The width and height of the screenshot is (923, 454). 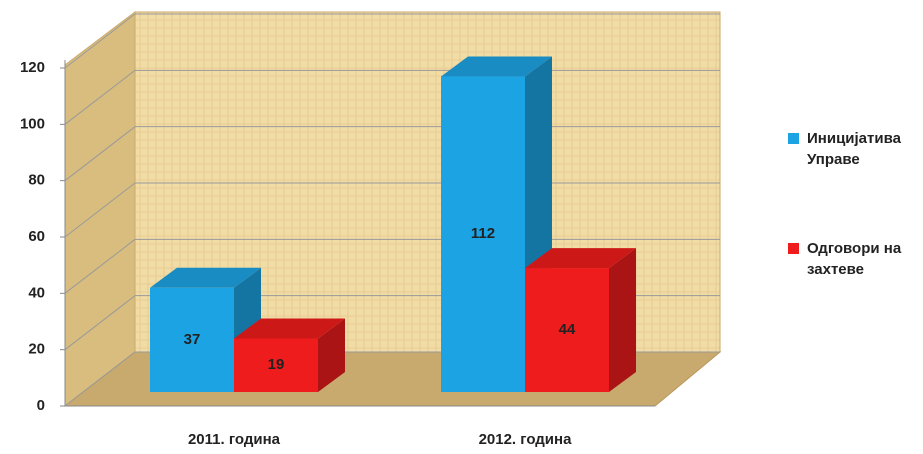 What do you see at coordinates (526, 439) in the screenshot?
I see `x-tick-label: 2012. година` at bounding box center [526, 439].